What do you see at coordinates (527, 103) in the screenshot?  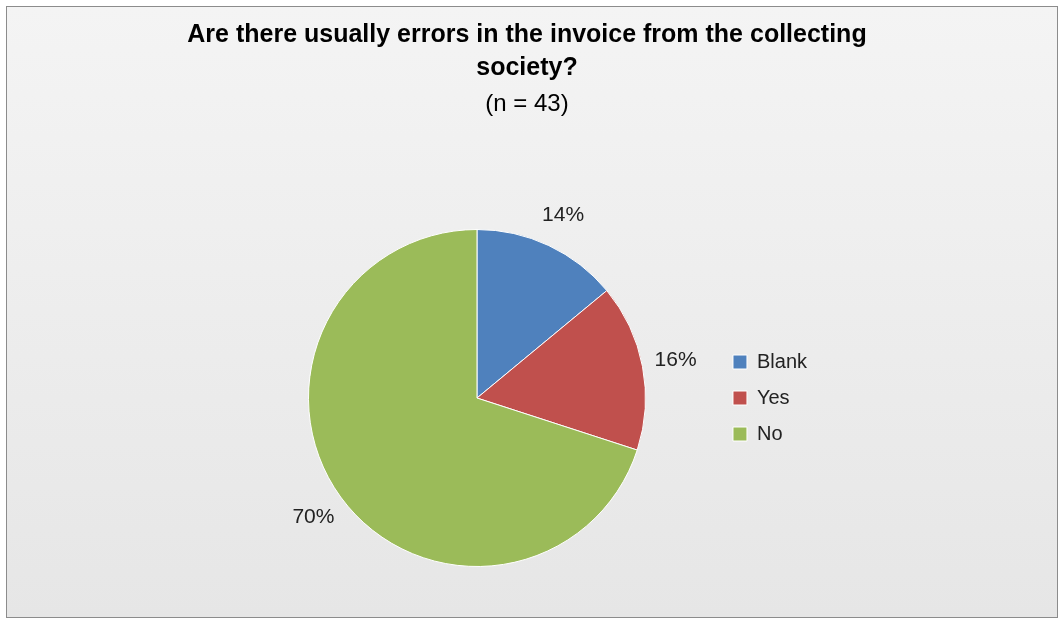 I see `chart-subtitle: (n = 43)` at bounding box center [527, 103].